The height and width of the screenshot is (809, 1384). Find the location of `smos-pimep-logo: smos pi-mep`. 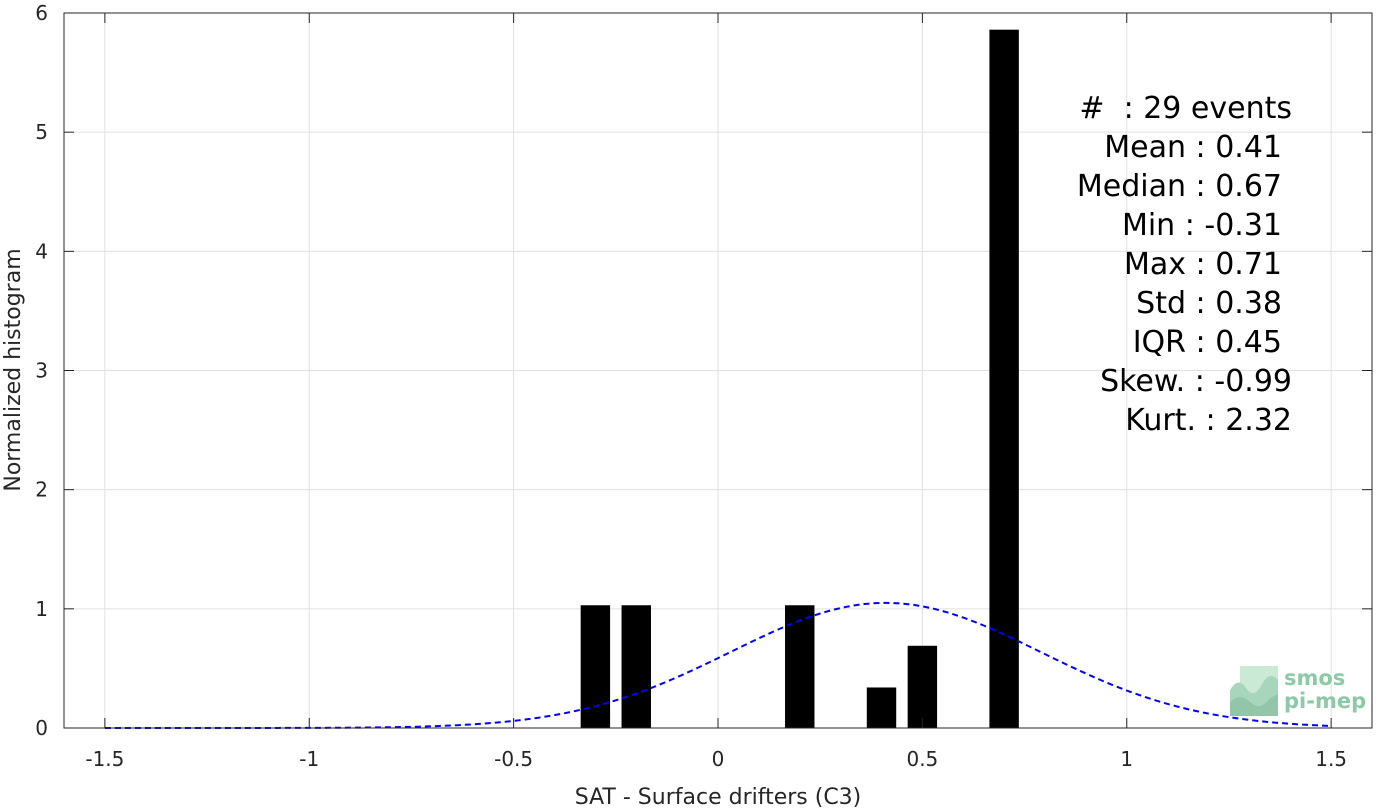

smos-pimep-logo: smos pi-mep is located at coordinates (1298, 691).